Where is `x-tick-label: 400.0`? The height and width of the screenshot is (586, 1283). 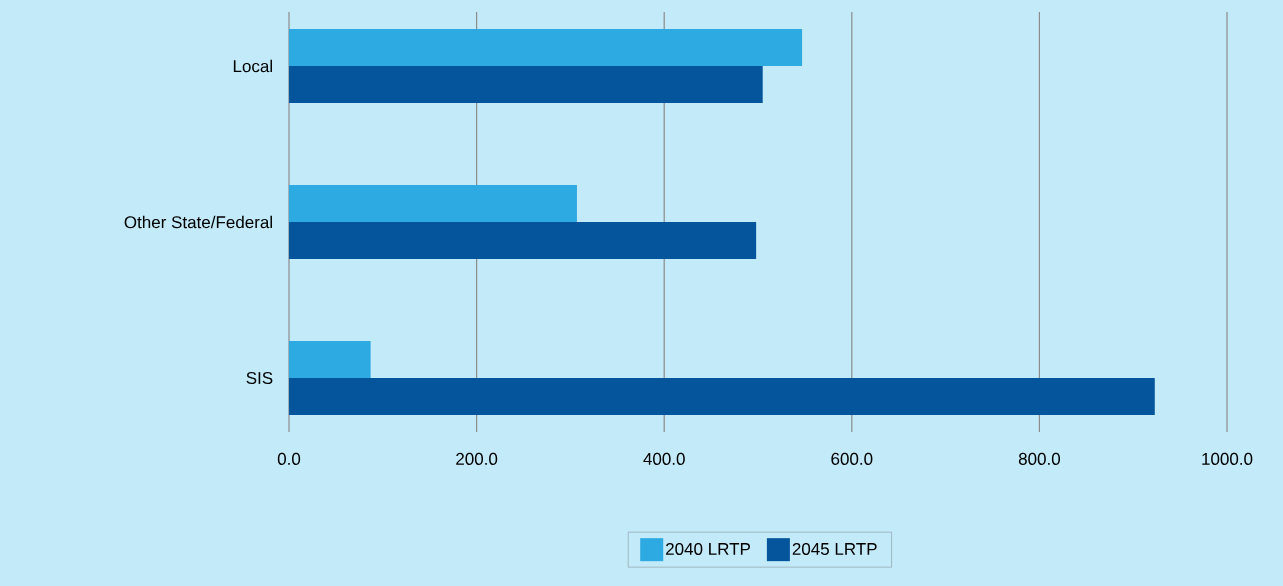
x-tick-label: 400.0 is located at coordinates (664, 458).